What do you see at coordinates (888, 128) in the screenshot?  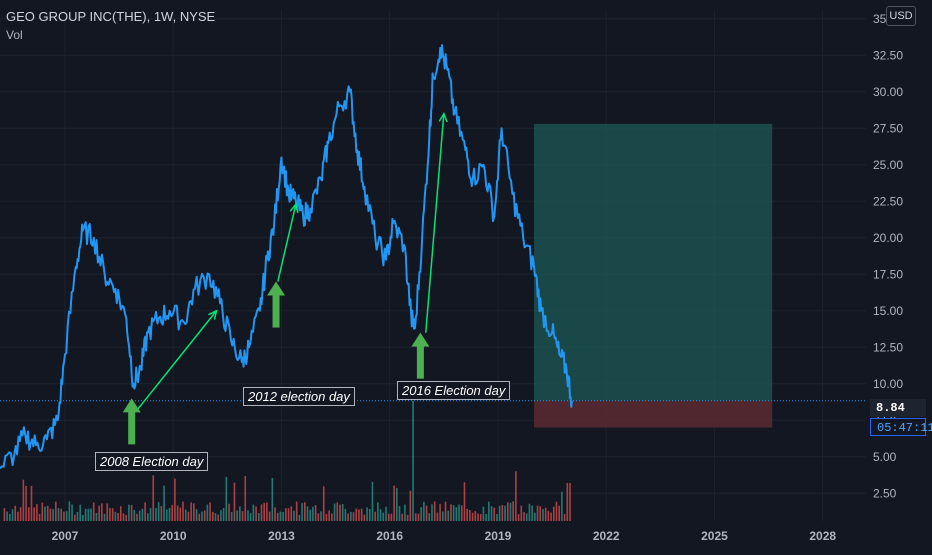 I see `y-tick-label-10: 27.50` at bounding box center [888, 128].